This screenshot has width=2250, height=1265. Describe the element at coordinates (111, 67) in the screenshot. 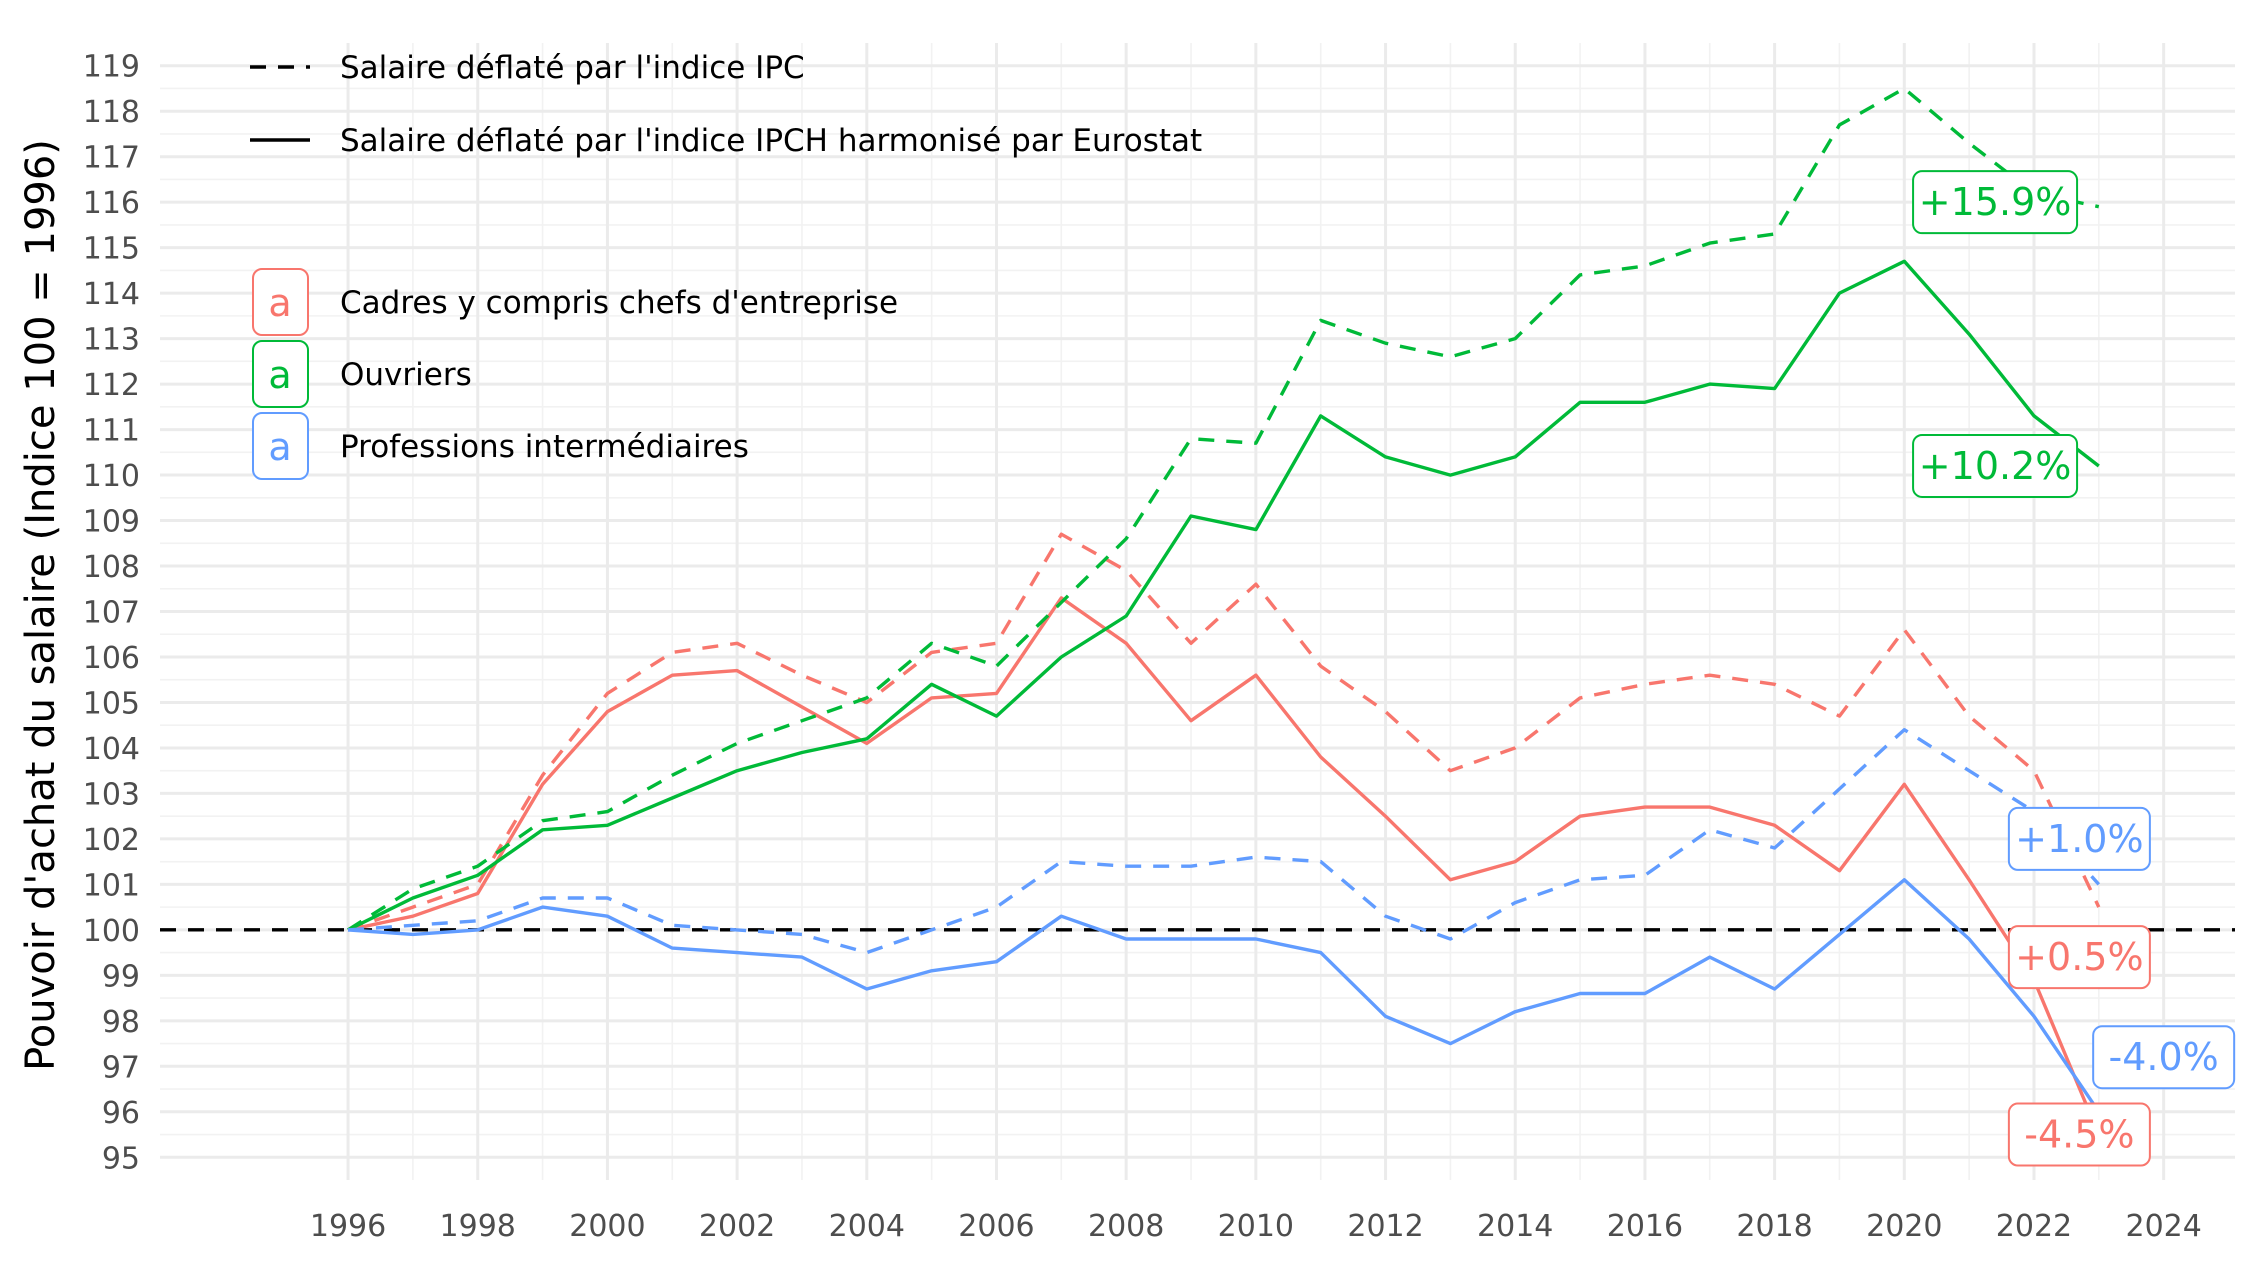

I see `y-tick-label: 119` at that location.